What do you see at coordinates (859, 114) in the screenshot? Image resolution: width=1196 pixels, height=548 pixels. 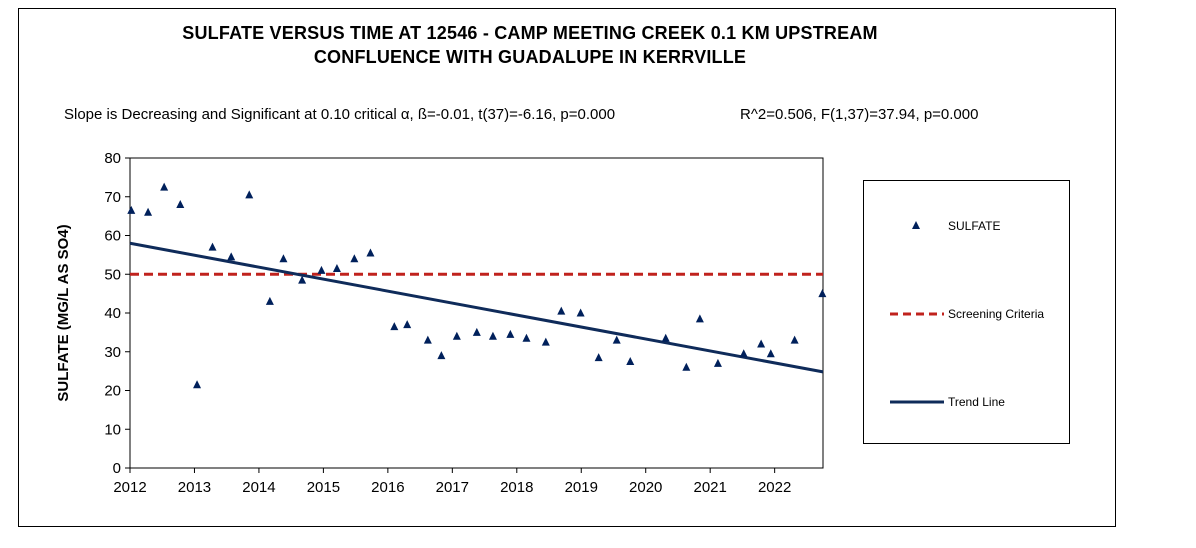 I see `regression-statistics: R^2=0.506, F(1,37)=37.94, p=0.000` at bounding box center [859, 114].